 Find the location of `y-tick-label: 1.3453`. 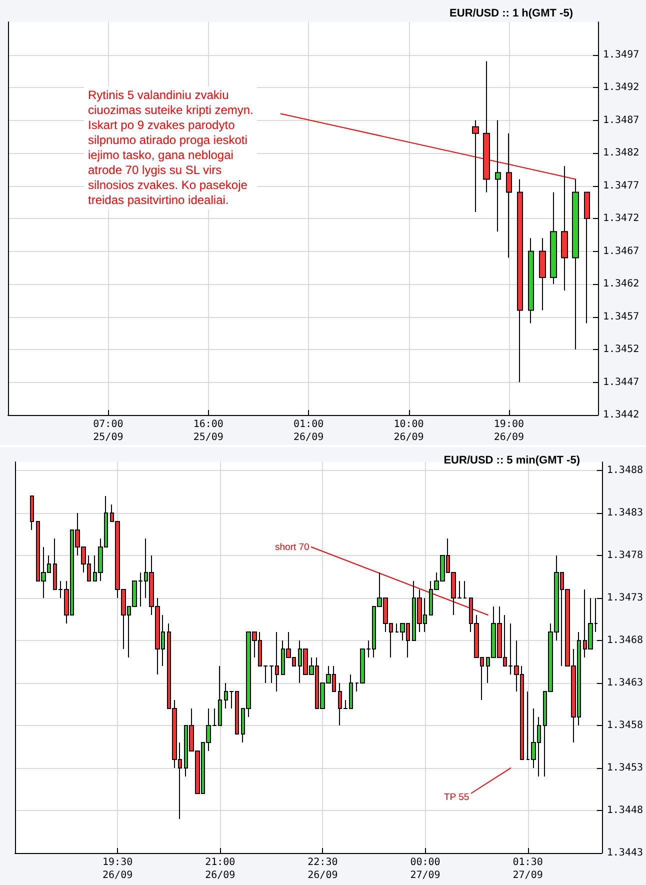

y-tick-label: 1.3453 is located at coordinates (624, 768).